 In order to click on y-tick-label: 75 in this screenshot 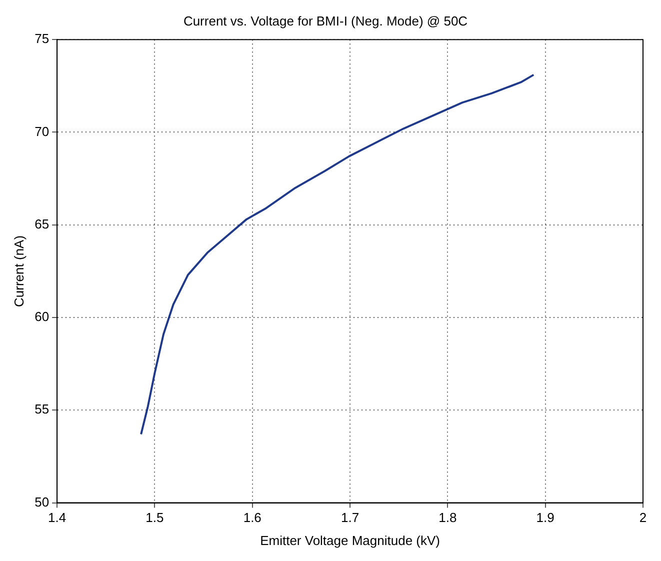, I will do `click(42, 38)`.